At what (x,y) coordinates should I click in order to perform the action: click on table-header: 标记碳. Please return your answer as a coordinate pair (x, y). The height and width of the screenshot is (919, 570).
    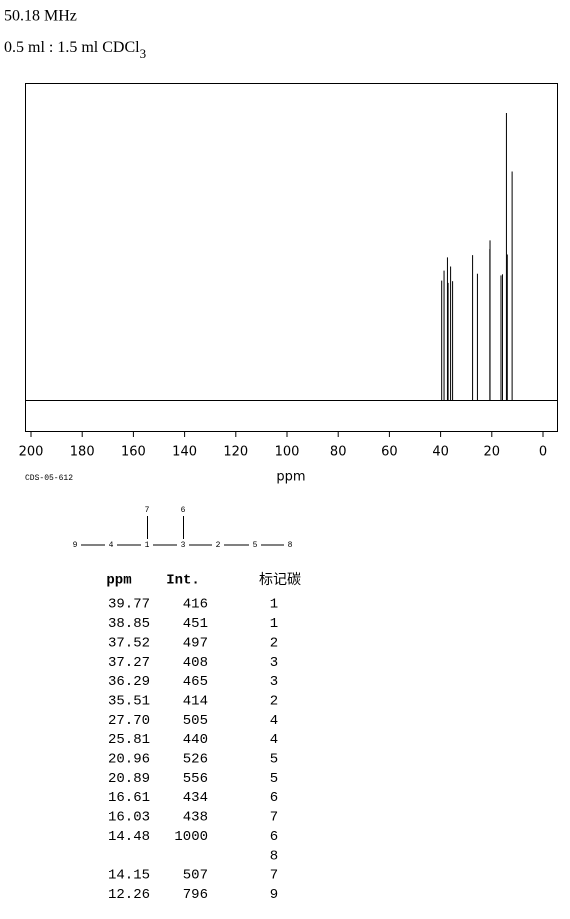
    Looking at the image, I should click on (280, 580).